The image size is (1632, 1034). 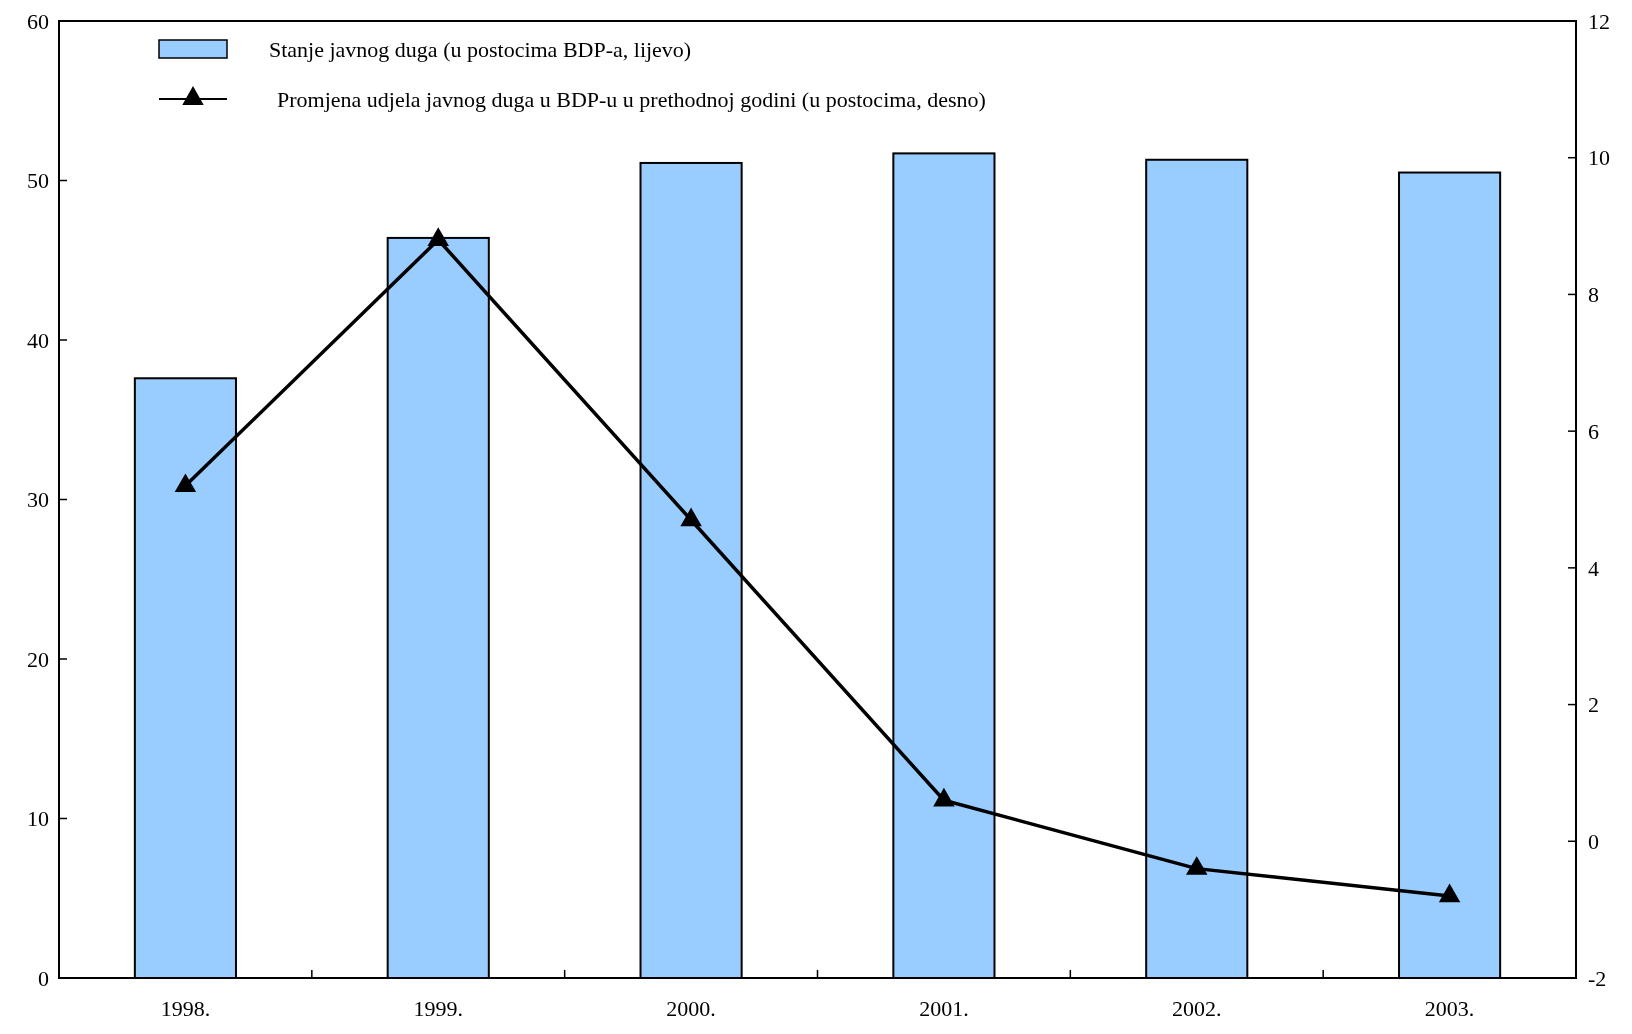 I want to click on x-tick-label: 2001., so click(x=944, y=1008).